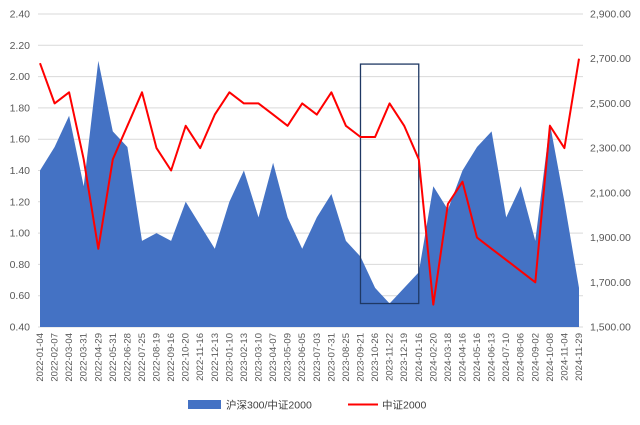  I want to click on left-axis-tick-label: 1.40, so click(20, 171).